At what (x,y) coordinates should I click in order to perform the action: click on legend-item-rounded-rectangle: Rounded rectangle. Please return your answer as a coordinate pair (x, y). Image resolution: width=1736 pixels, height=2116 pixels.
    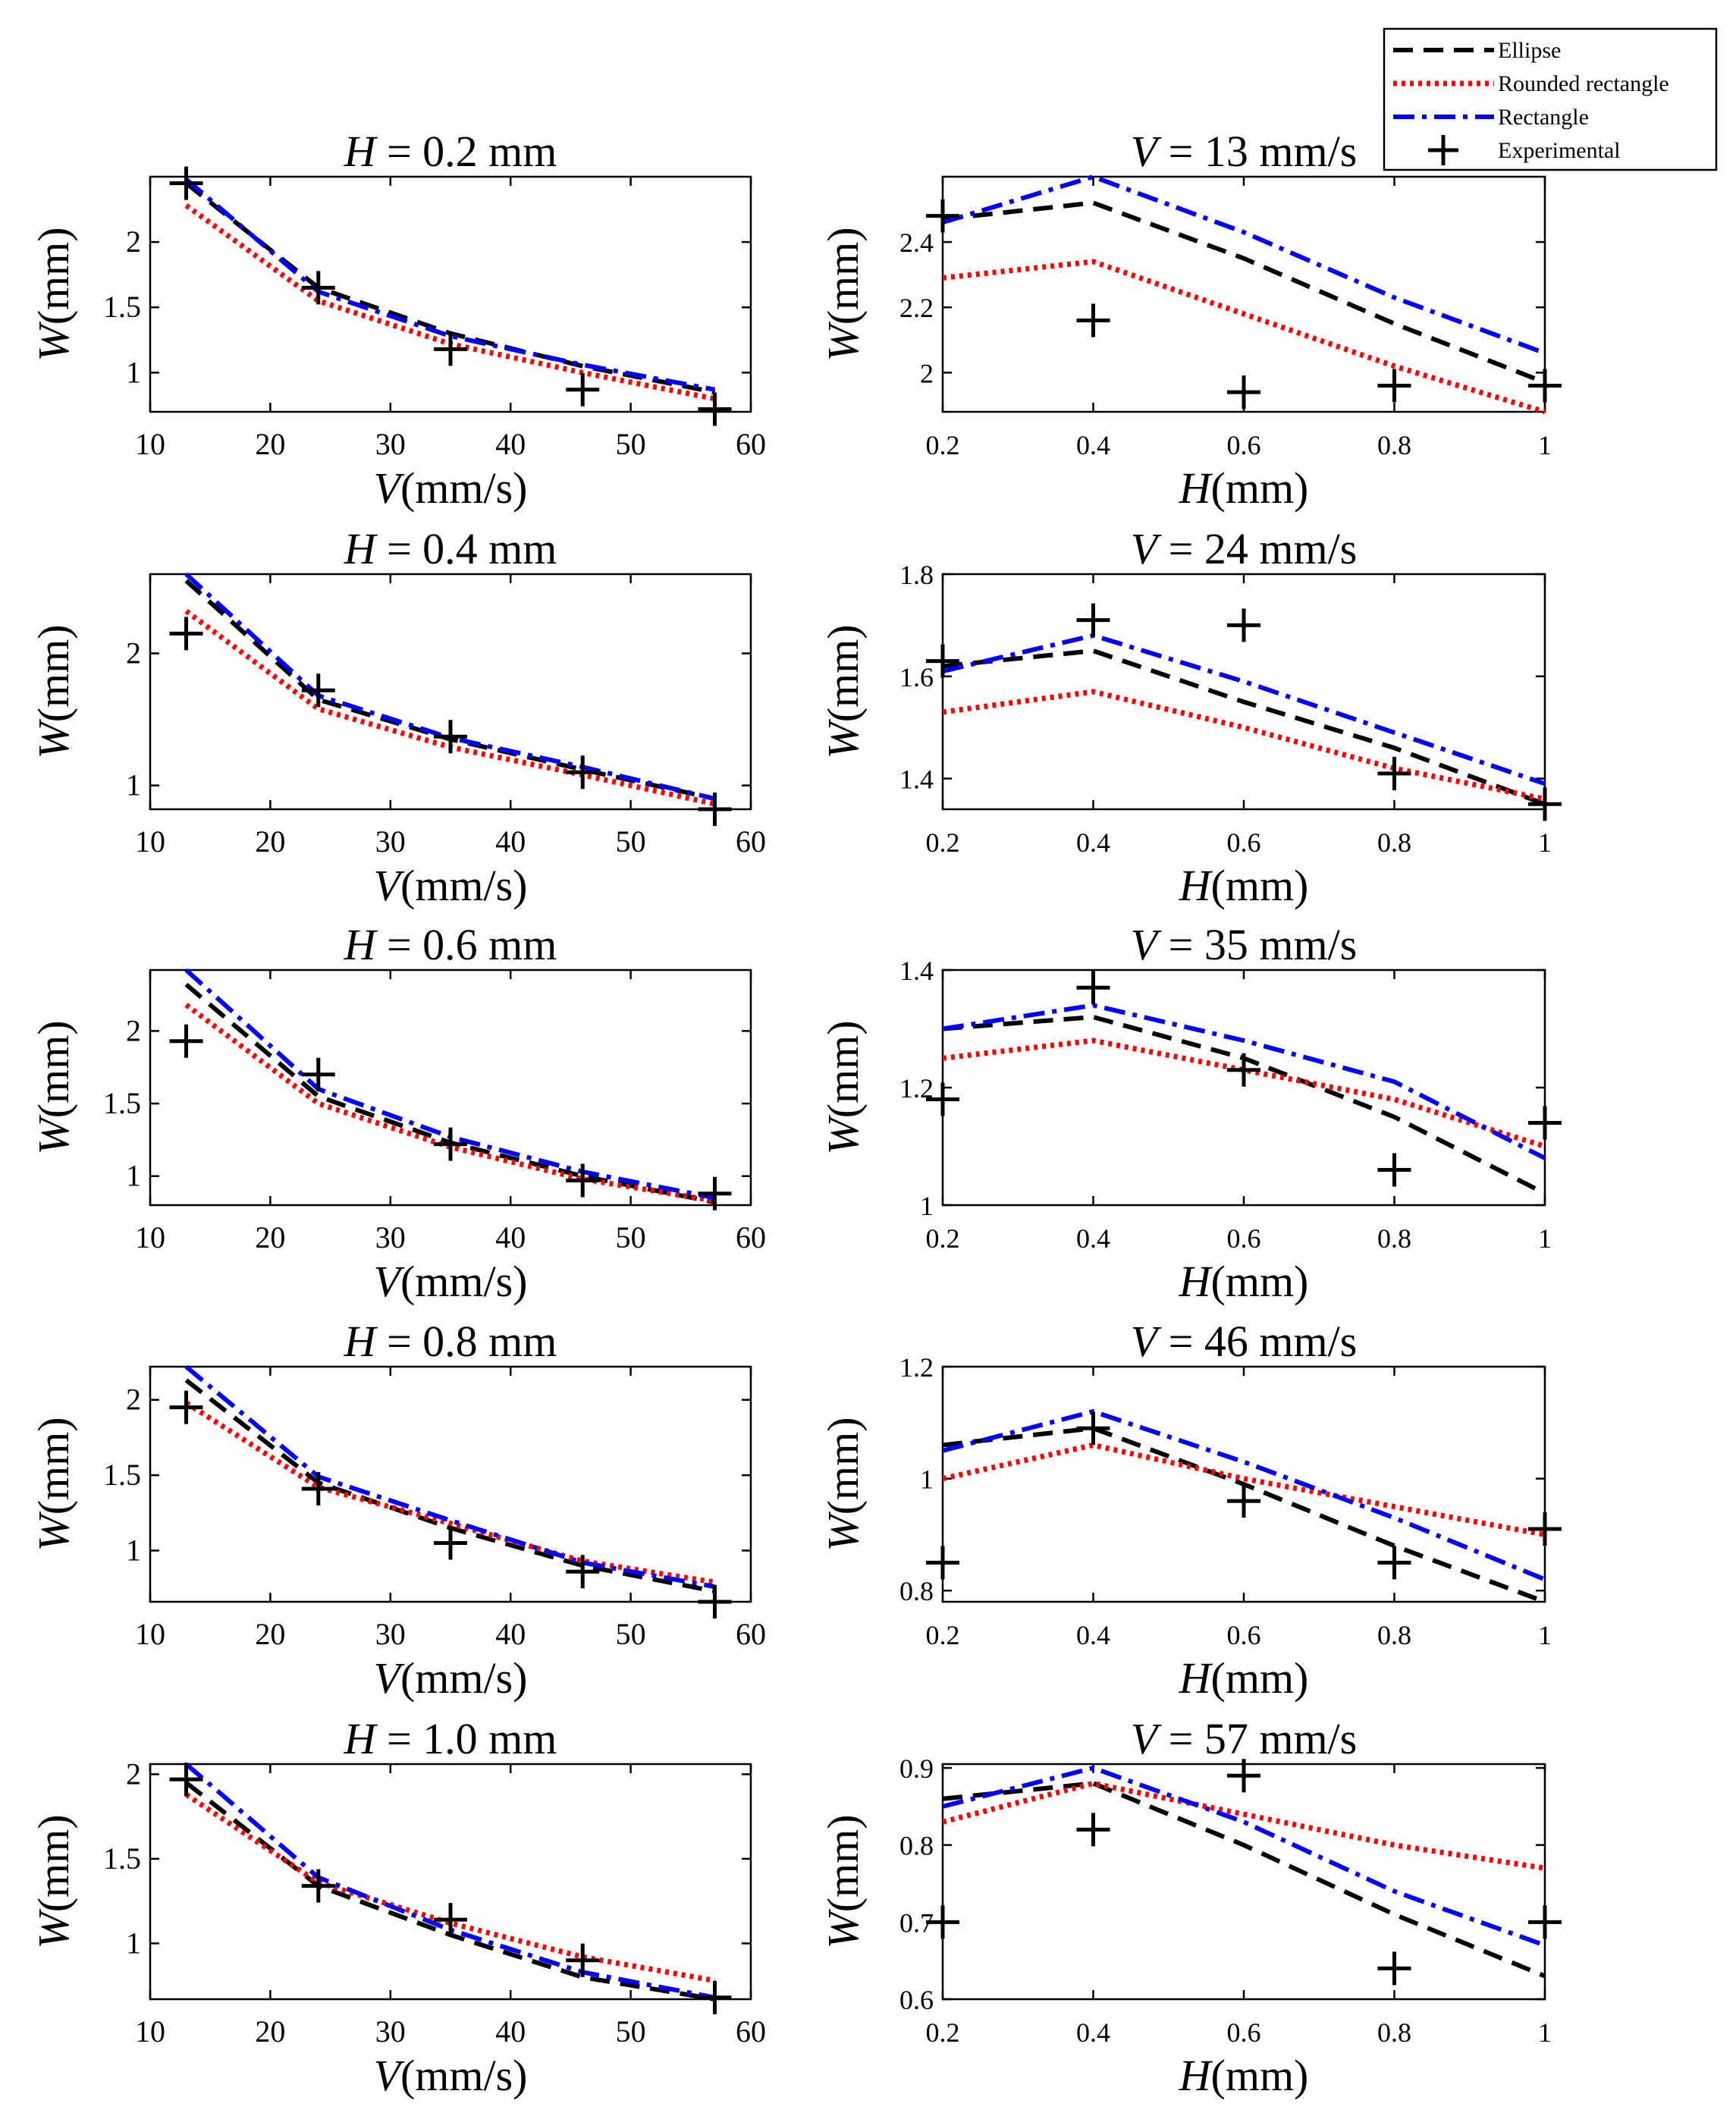
    Looking at the image, I should click on (1531, 83).